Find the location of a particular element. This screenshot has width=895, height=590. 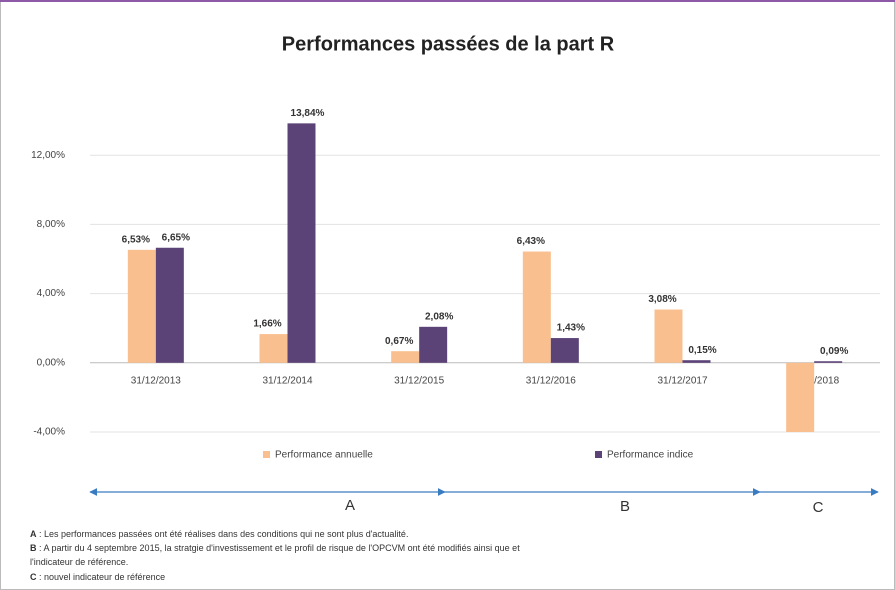

x-tick-label: 31/12/2016 is located at coordinates (551, 380).